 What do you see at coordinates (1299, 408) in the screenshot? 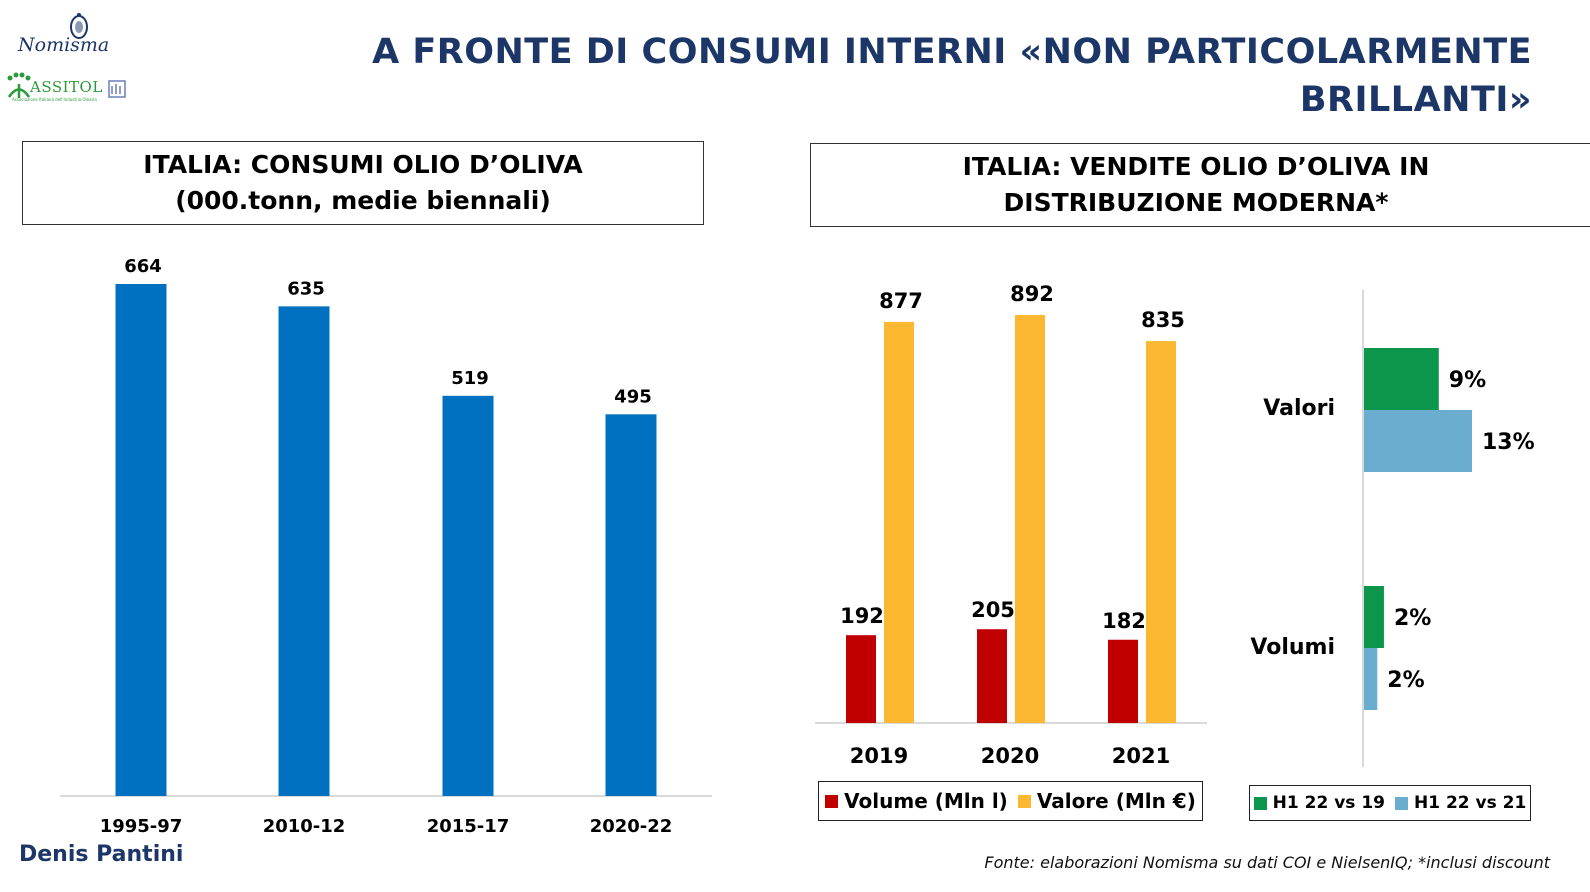
I see `growth-category-label: Valori` at bounding box center [1299, 408].